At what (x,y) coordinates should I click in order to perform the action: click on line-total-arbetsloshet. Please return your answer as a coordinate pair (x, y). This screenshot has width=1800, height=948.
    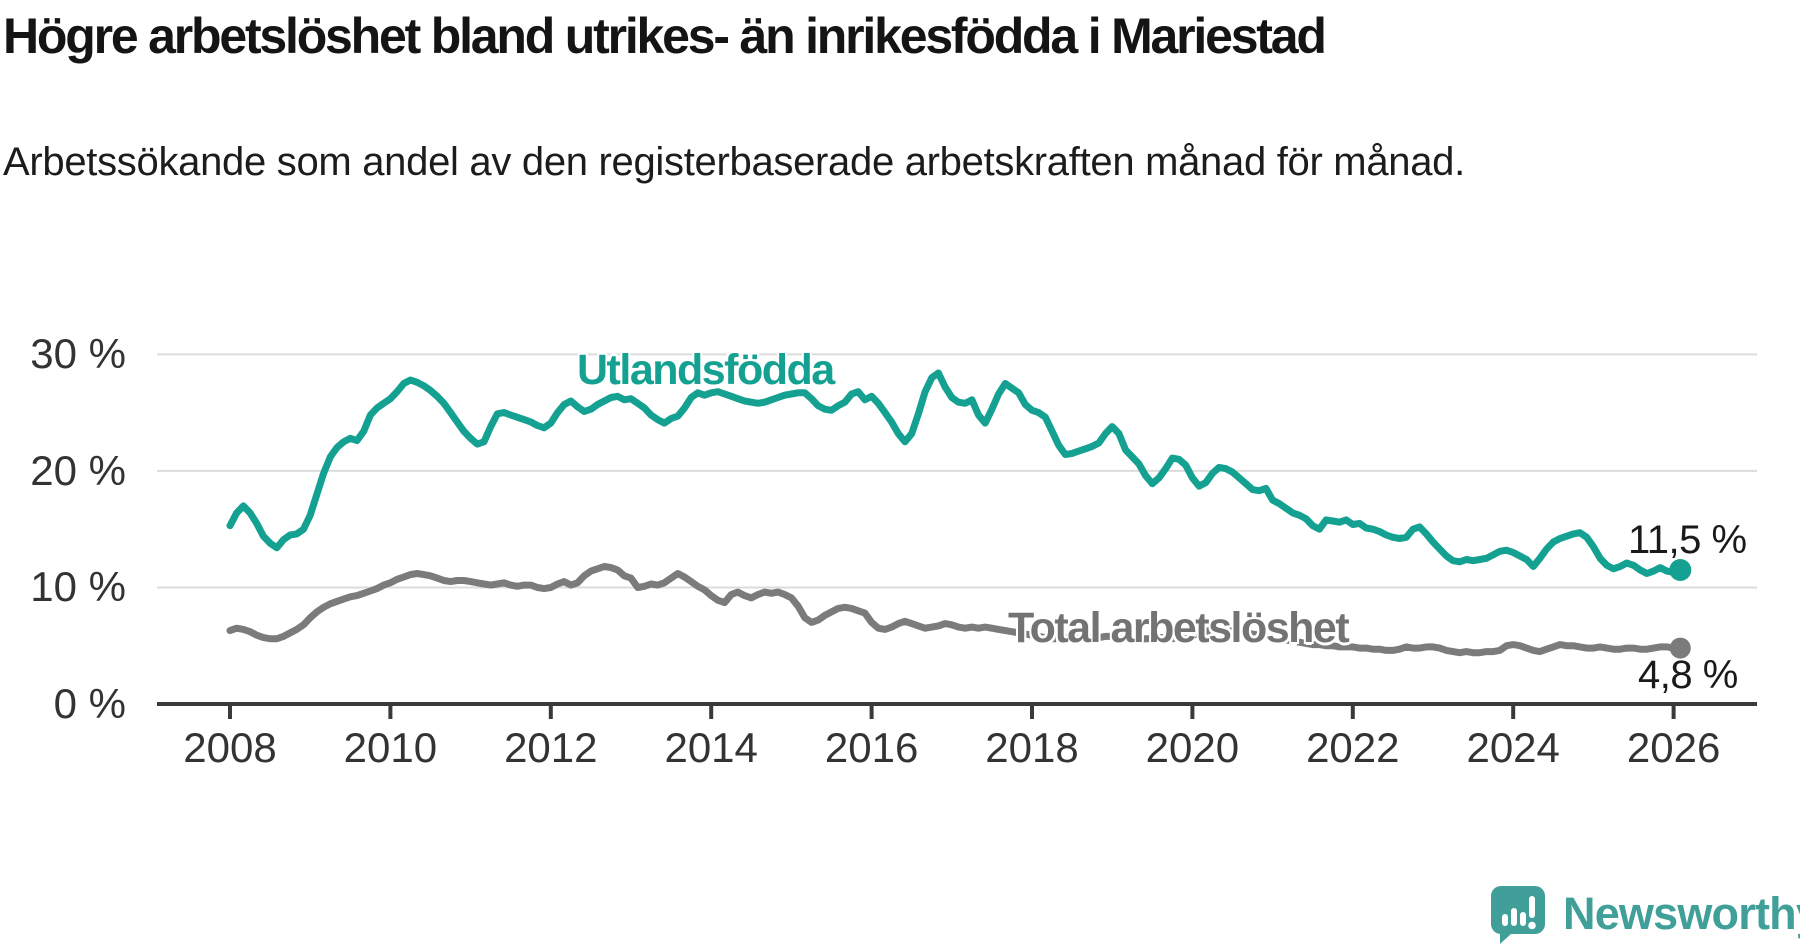
    Looking at the image, I should click on (955, 610).